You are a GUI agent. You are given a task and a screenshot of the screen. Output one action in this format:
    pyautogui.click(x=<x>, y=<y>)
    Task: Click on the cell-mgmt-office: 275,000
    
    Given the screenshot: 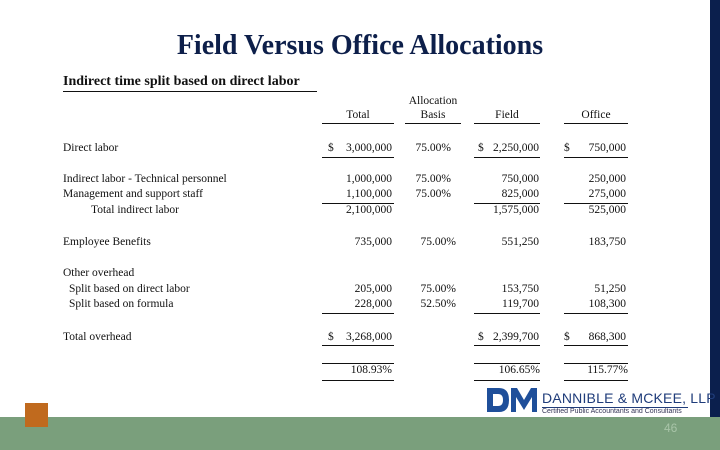 What is the action you would take?
    pyautogui.click(x=607, y=194)
    